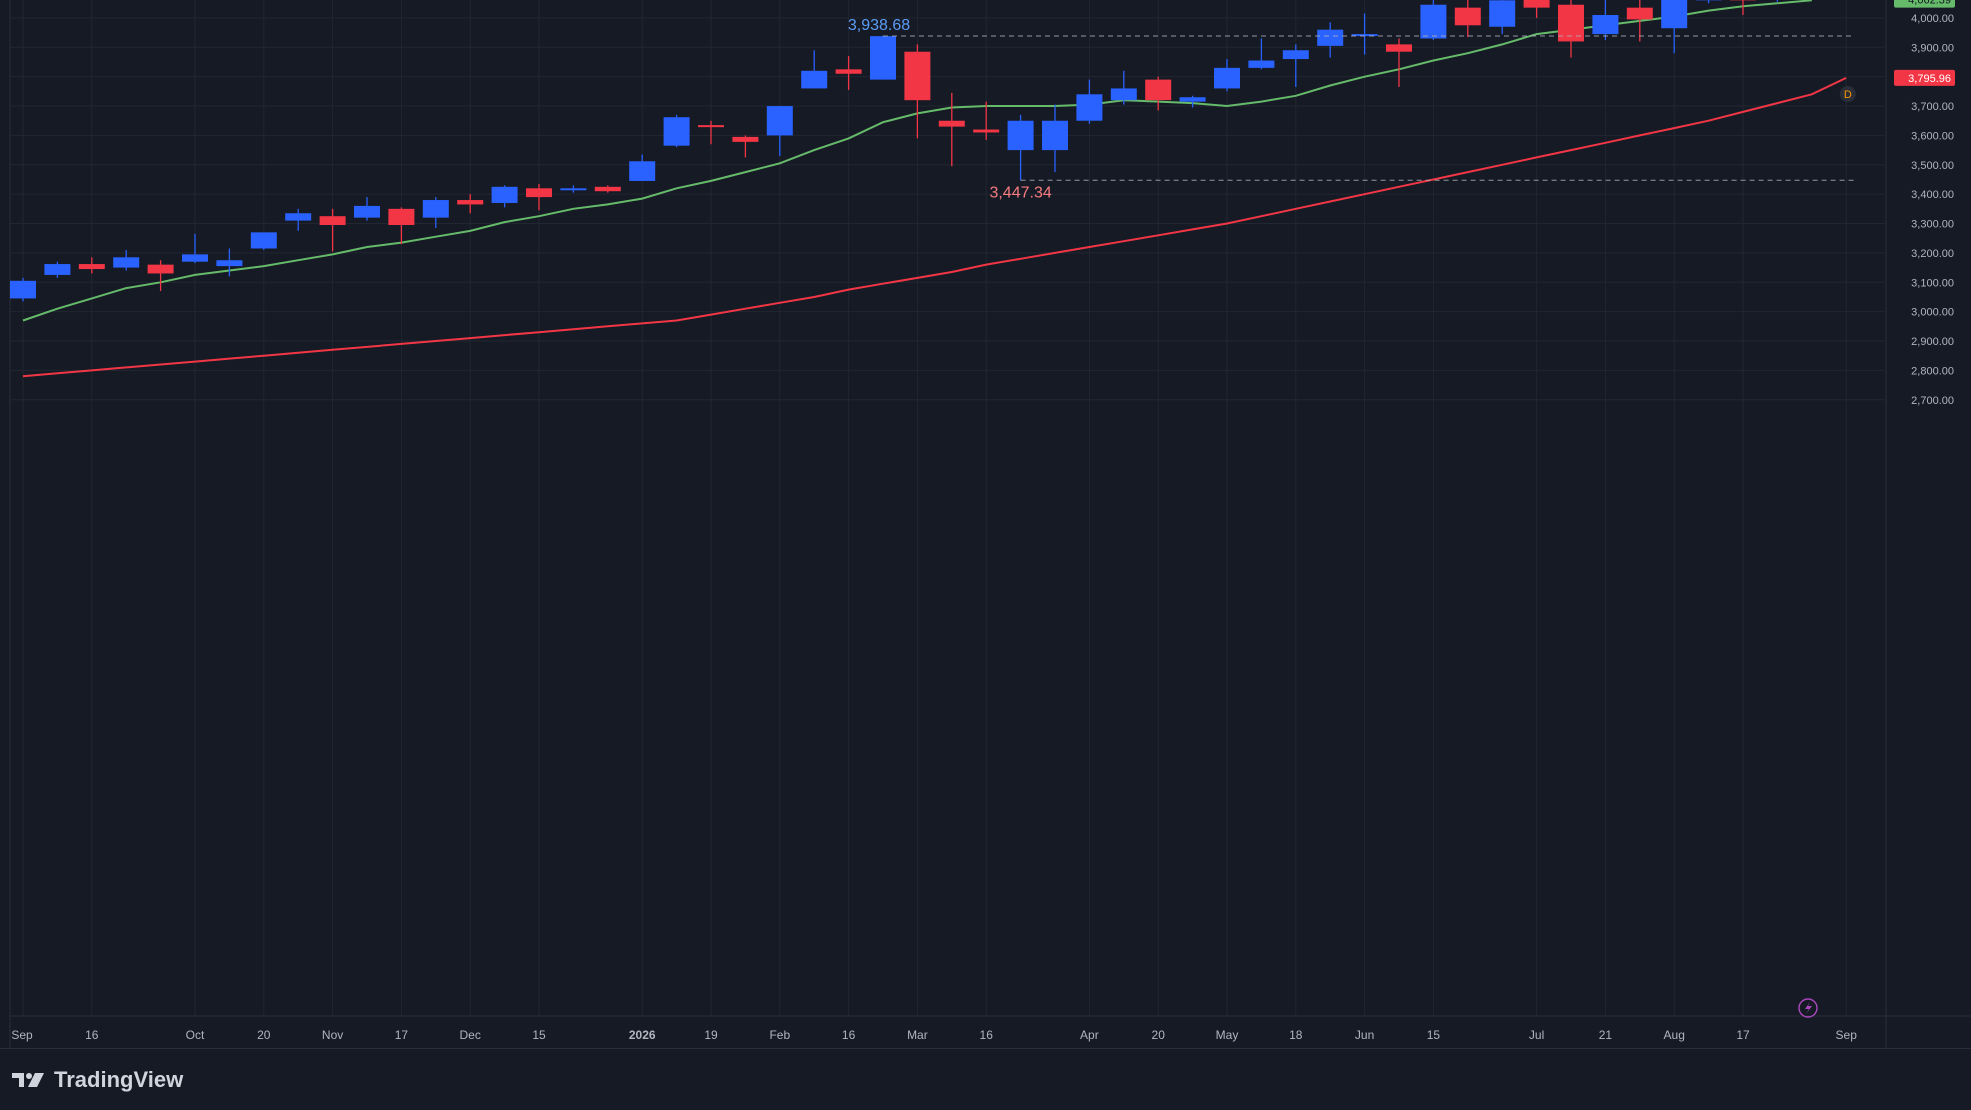 This screenshot has height=1110, width=1971. What do you see at coordinates (642, 1035) in the screenshot?
I see `time-tick-label: 2026` at bounding box center [642, 1035].